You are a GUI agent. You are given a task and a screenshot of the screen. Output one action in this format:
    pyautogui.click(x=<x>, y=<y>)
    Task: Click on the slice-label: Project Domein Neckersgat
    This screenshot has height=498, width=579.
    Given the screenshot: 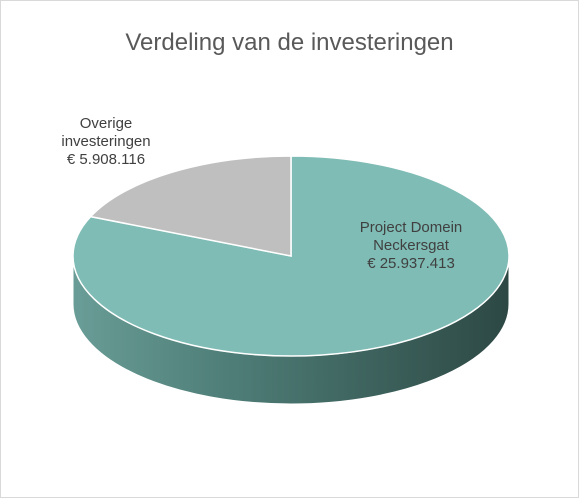 What is the action you would take?
    pyautogui.click(x=411, y=236)
    